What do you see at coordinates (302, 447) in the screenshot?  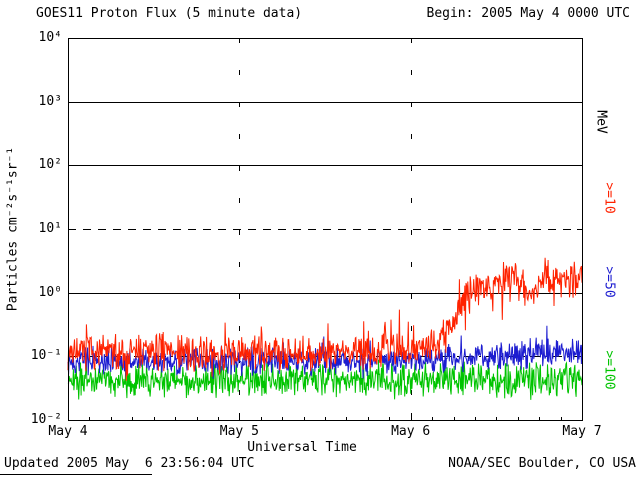 I see `x-axis-label: Universal Time` at bounding box center [302, 447].